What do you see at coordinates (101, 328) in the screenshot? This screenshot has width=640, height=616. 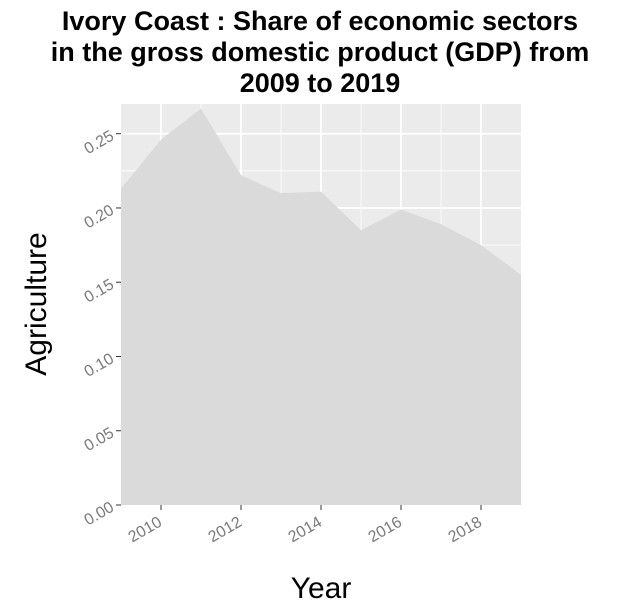 I see `y-axis: 0.00 0.05 0.10 0.15 0.20 0.25` at bounding box center [101, 328].